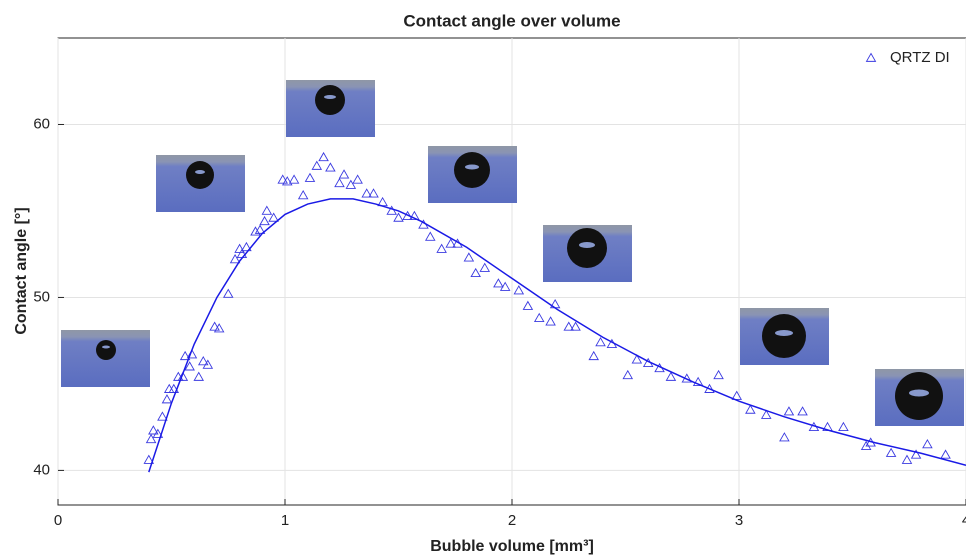  I want to click on x-tick-label: 0, so click(58, 520).